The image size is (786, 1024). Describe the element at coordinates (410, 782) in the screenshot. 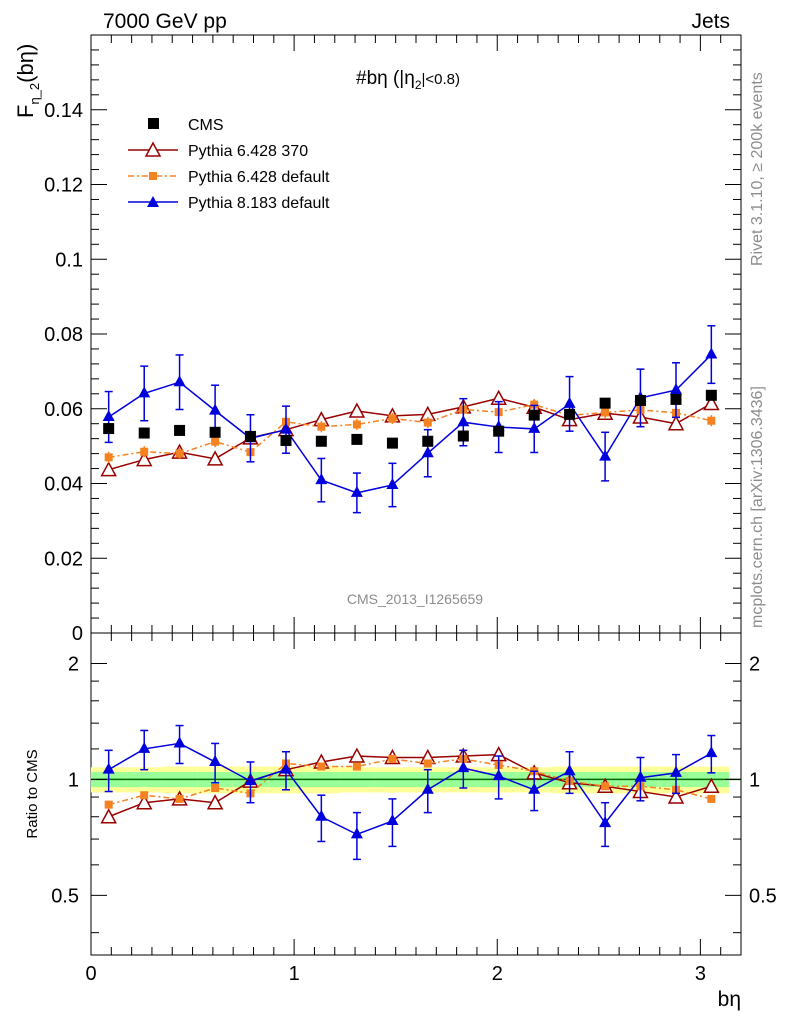

I see `ratio-line-p6-default` at that location.